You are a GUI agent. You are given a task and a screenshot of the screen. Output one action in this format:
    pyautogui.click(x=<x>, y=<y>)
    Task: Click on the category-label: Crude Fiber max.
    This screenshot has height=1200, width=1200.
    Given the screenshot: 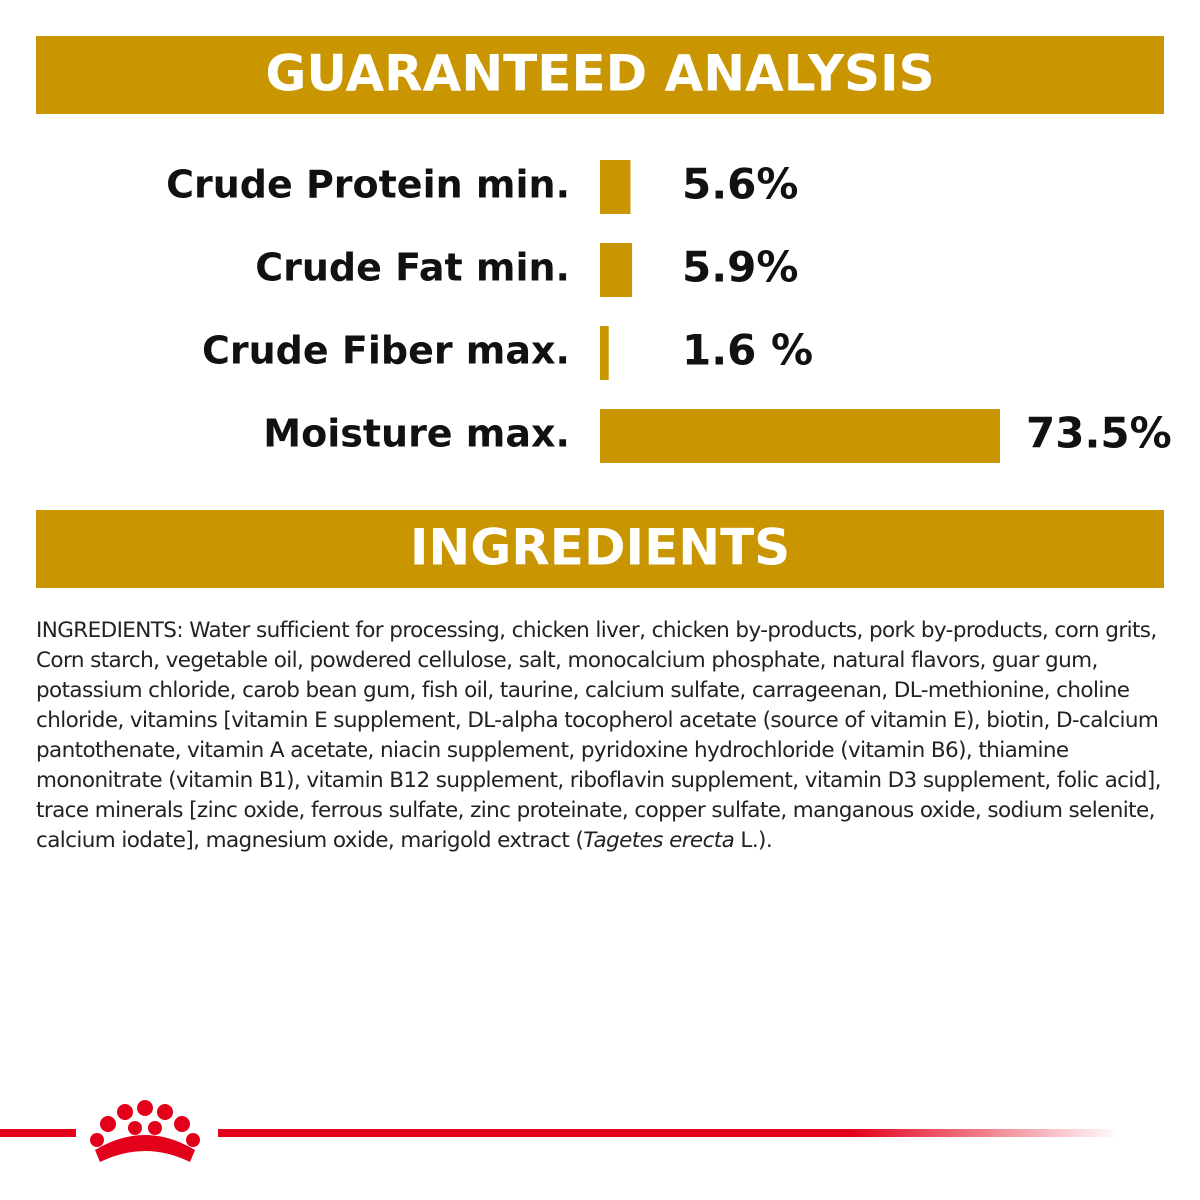 What is the action you would take?
    pyautogui.click(x=386, y=351)
    